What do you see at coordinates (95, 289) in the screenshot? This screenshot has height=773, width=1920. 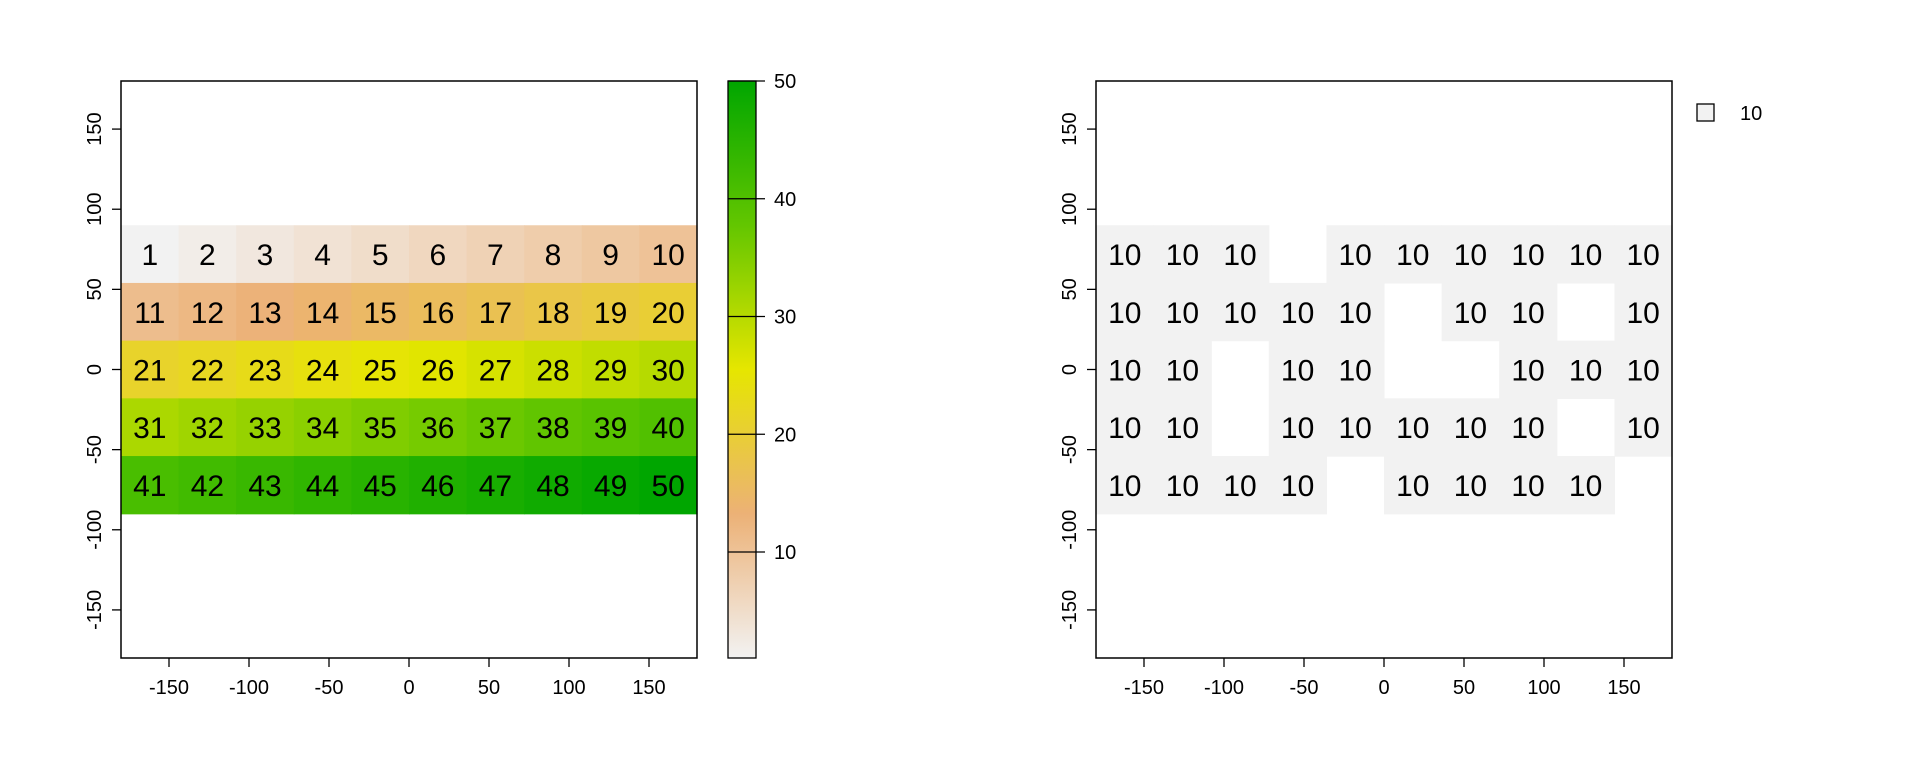 I see `y-tick-label: 50` at bounding box center [95, 289].